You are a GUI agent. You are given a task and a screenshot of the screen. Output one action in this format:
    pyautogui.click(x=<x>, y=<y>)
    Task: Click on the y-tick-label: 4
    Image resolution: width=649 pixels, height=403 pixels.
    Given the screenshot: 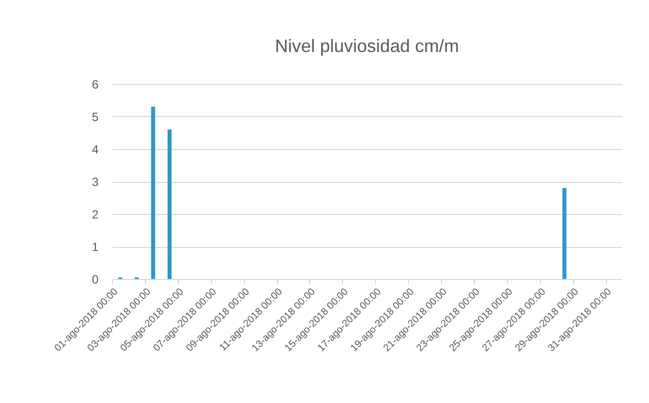 What is the action you would take?
    pyautogui.click(x=95, y=149)
    